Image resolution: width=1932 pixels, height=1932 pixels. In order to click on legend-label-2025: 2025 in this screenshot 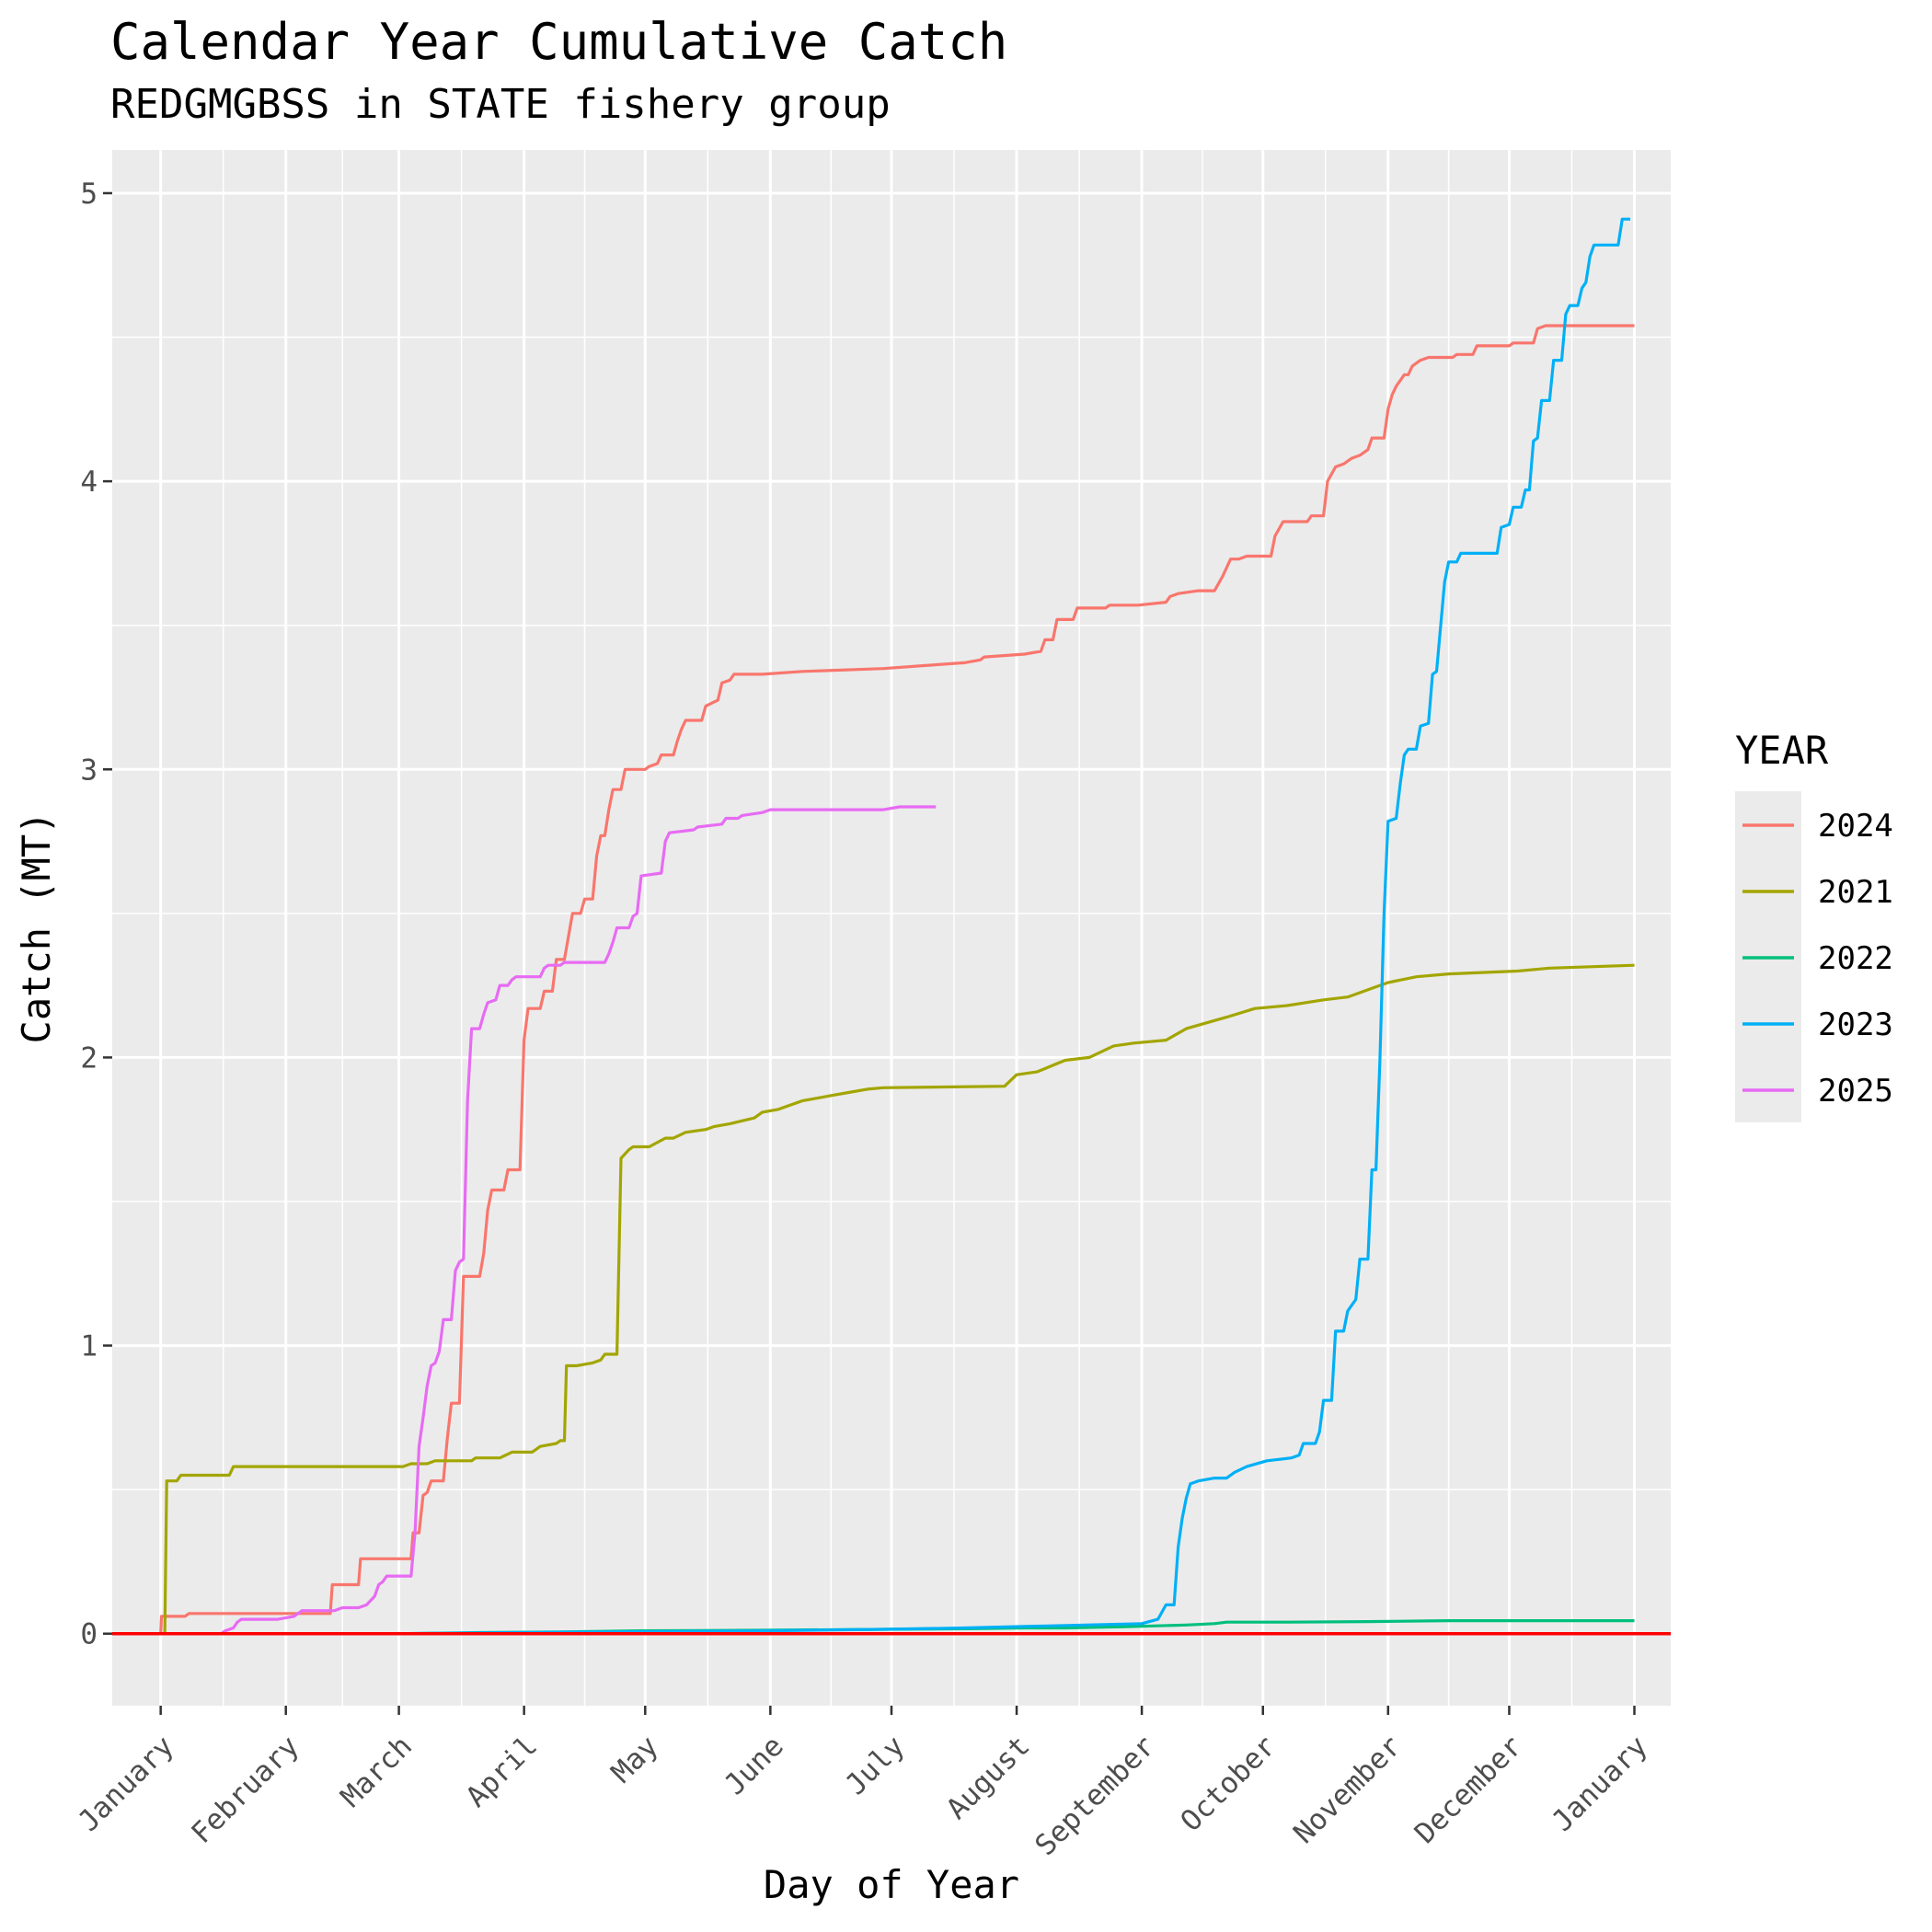, I will do `click(1855, 1091)`.